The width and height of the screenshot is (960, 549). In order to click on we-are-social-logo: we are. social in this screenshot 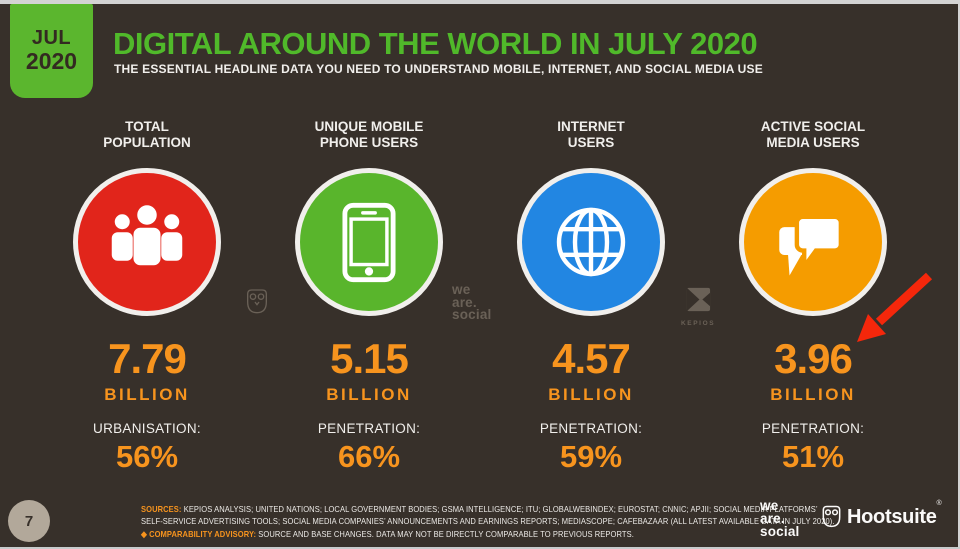, I will do `click(780, 518)`.